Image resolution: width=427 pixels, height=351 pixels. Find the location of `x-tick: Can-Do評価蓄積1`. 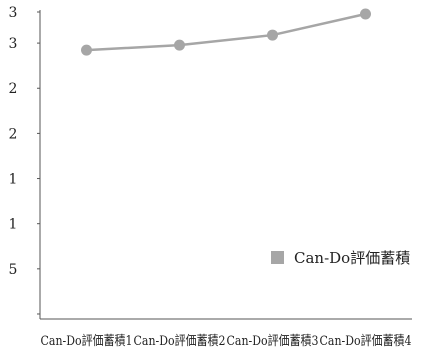

x-tick: Can-Do評価蓄積1 is located at coordinates (87, 341).